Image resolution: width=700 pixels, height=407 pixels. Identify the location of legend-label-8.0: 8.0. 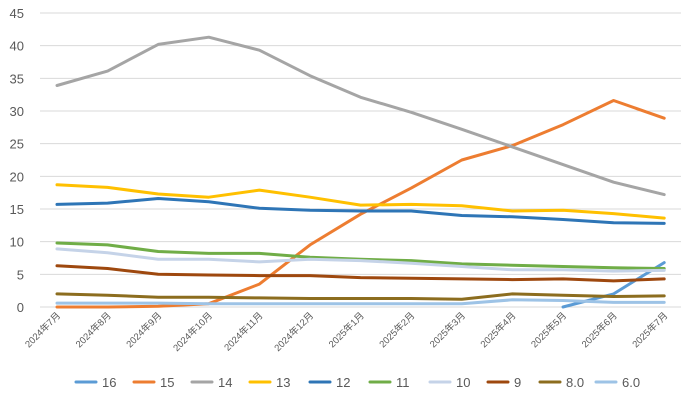
(575, 382).